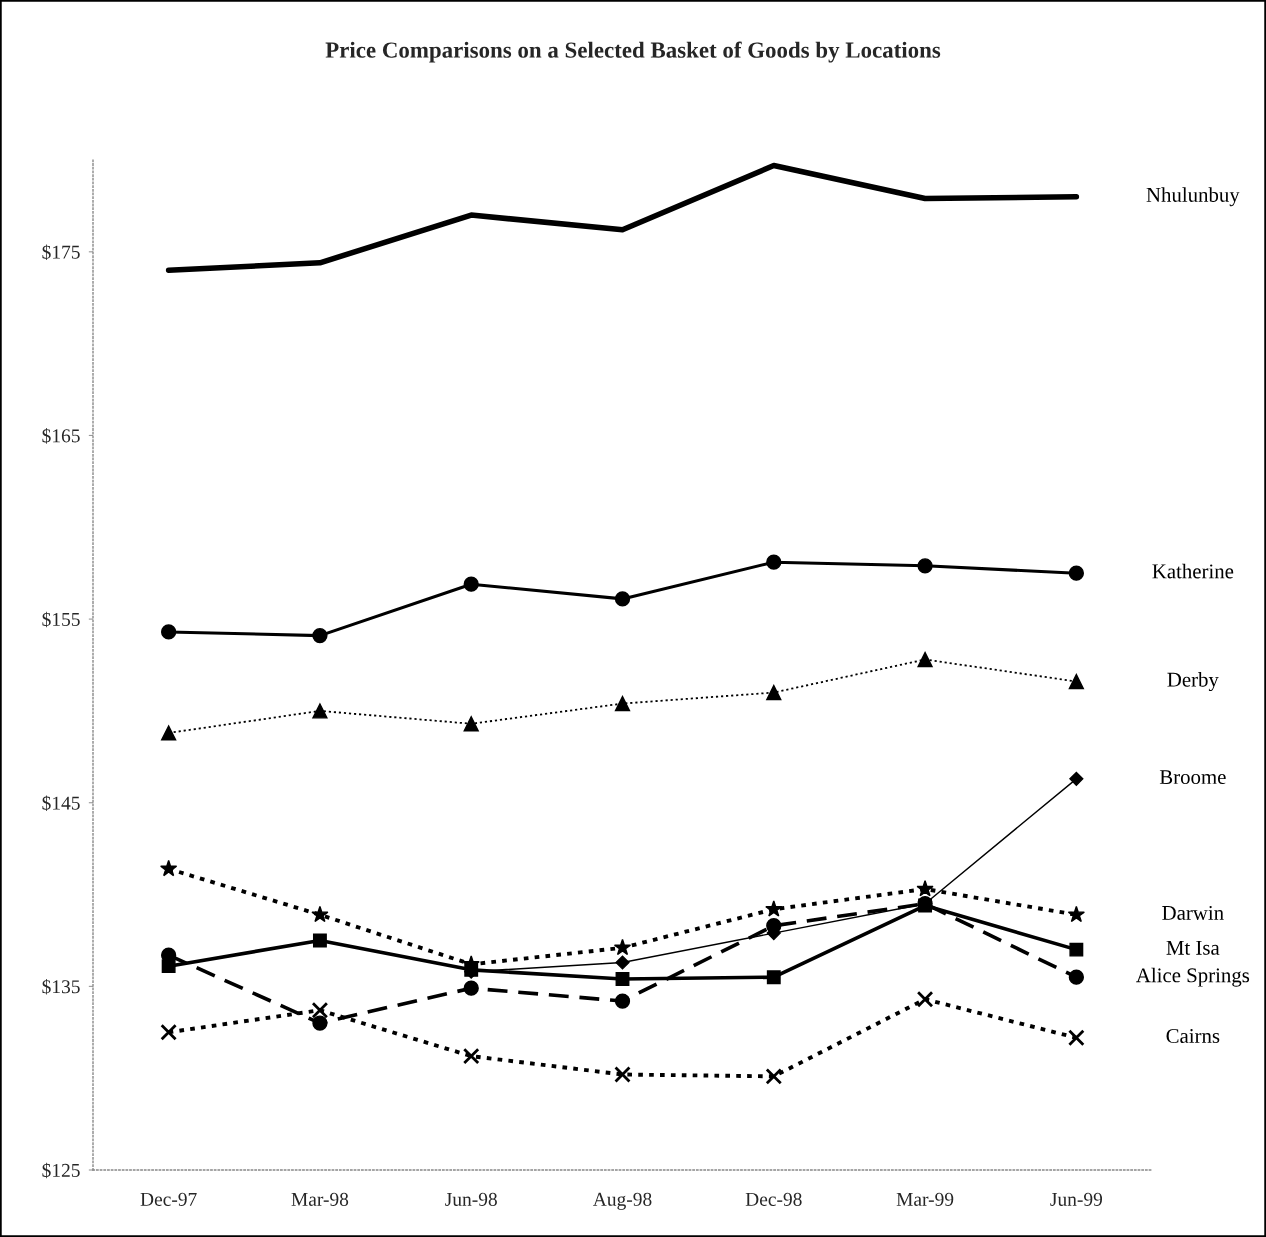 The width and height of the screenshot is (1266, 1237). Describe the element at coordinates (168, 1199) in the screenshot. I see `x-tick-label: Dec-97` at that location.